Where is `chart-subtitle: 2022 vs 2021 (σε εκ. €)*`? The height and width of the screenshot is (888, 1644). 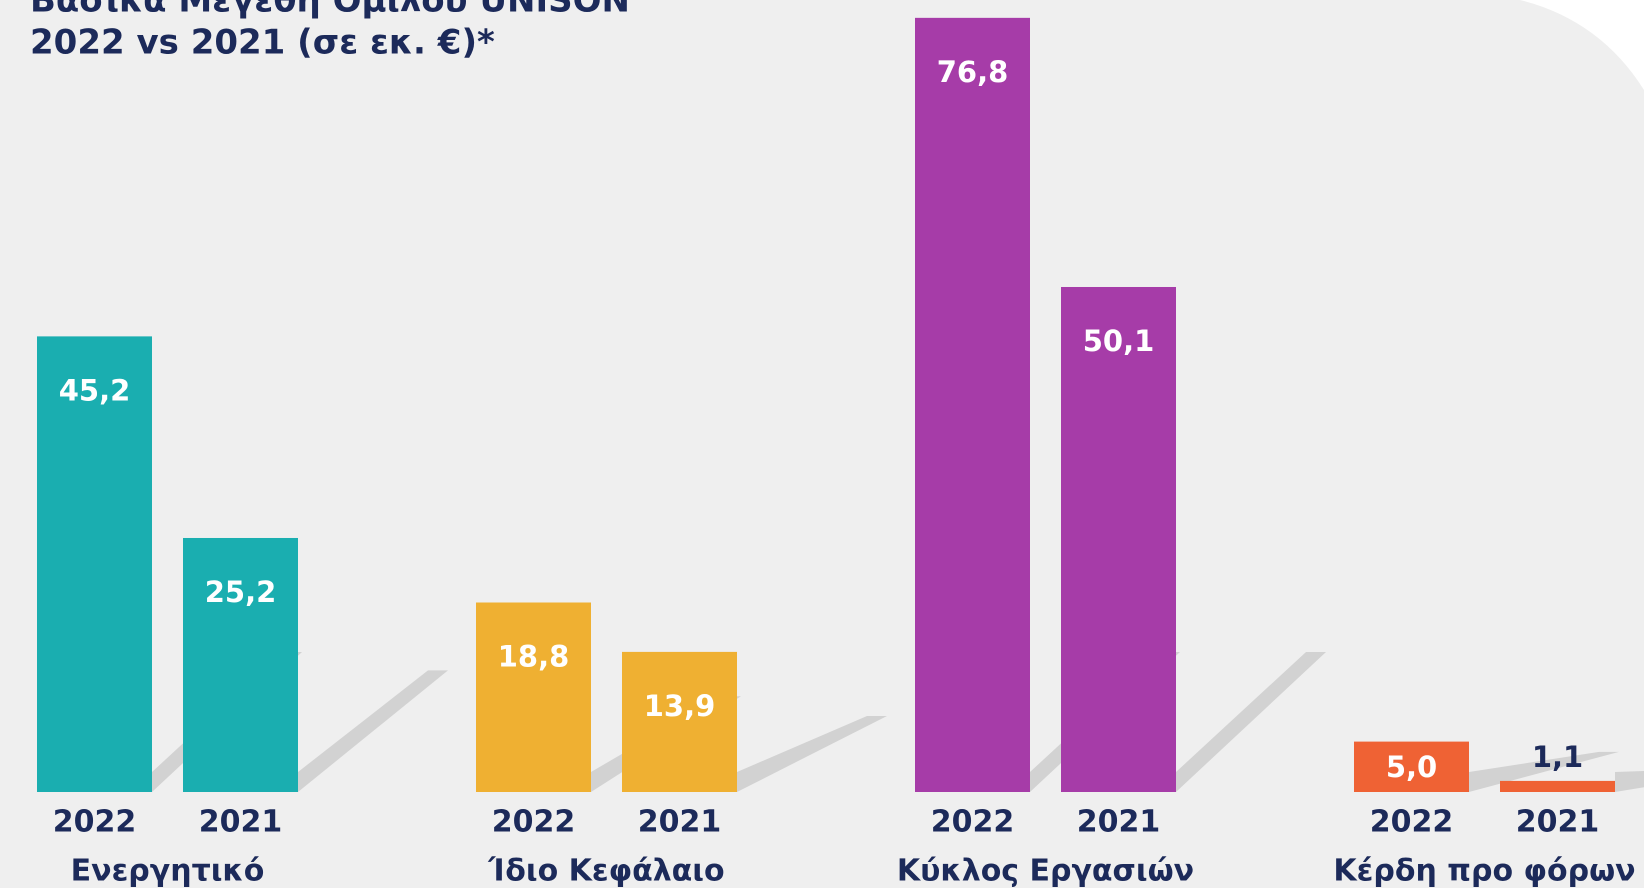
chart-subtitle: 2022 vs 2021 (σε εκ. €)* is located at coordinates (262, 43).